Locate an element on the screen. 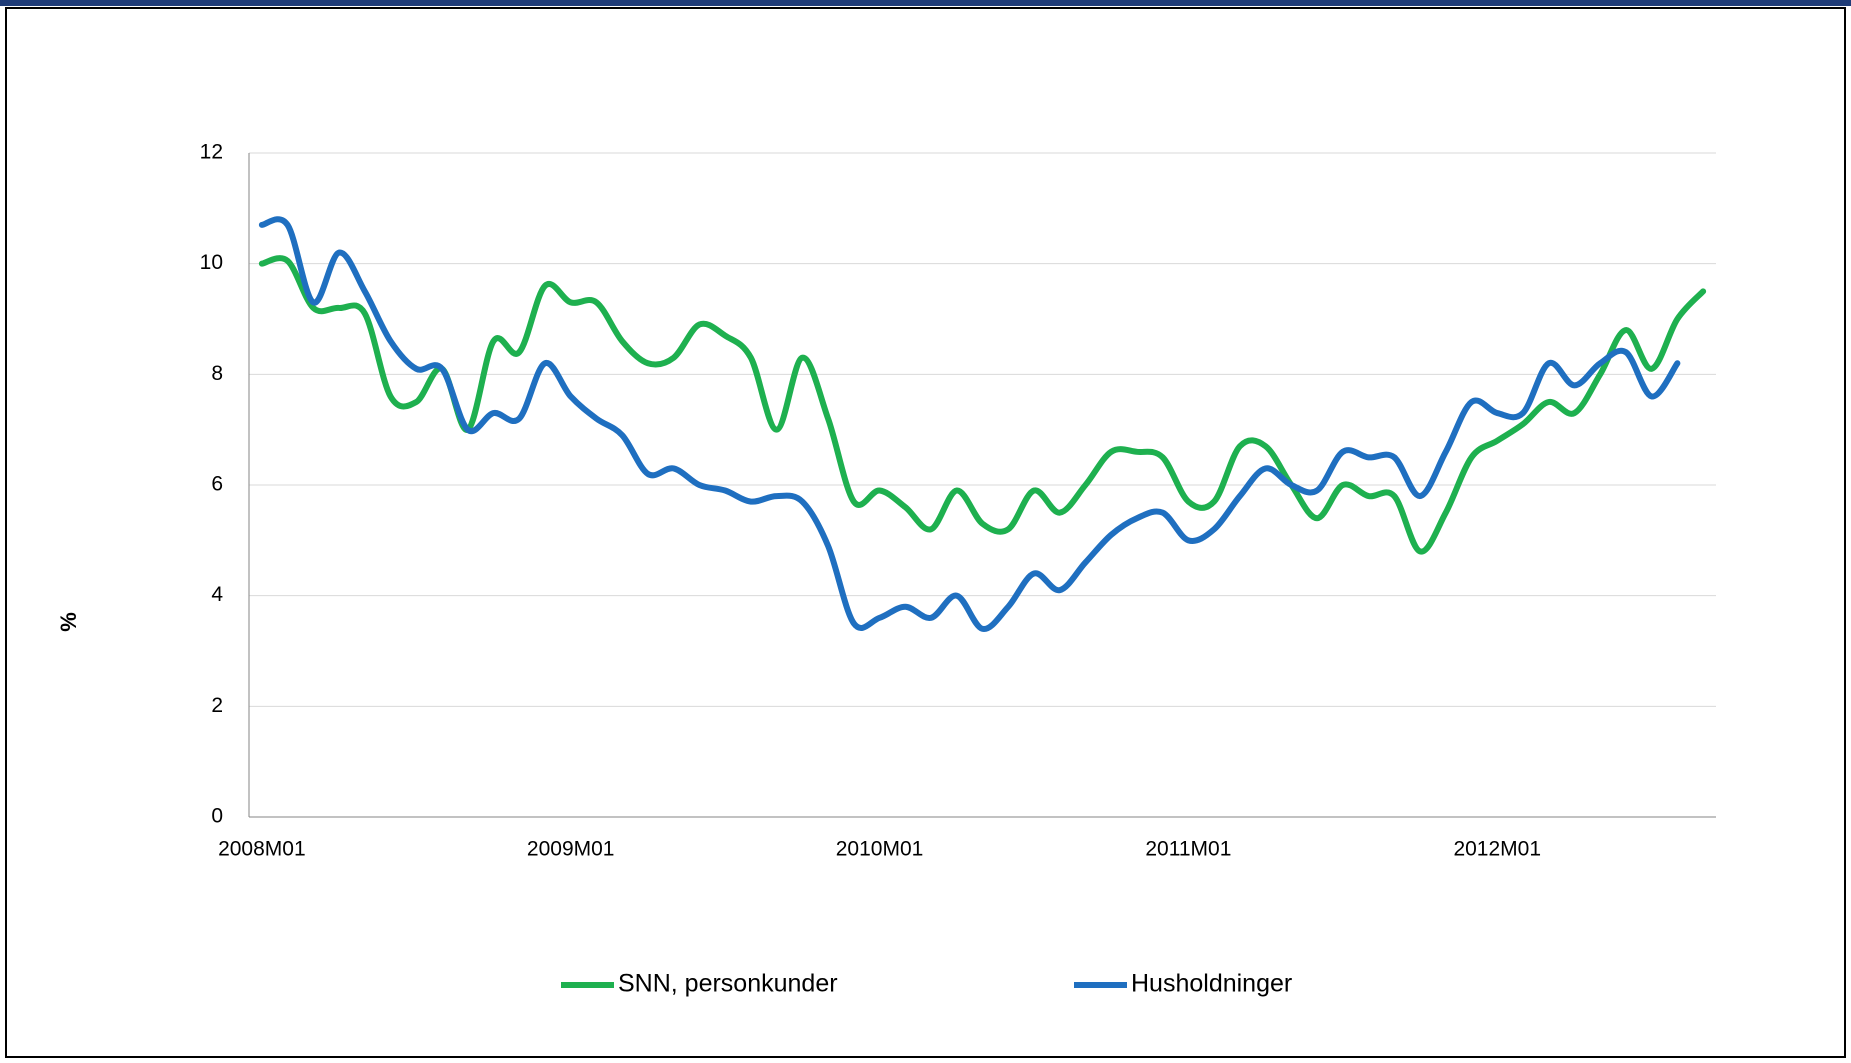 This screenshot has height=1063, width=1851. x-tick-label: 2009M01 is located at coordinates (571, 849).